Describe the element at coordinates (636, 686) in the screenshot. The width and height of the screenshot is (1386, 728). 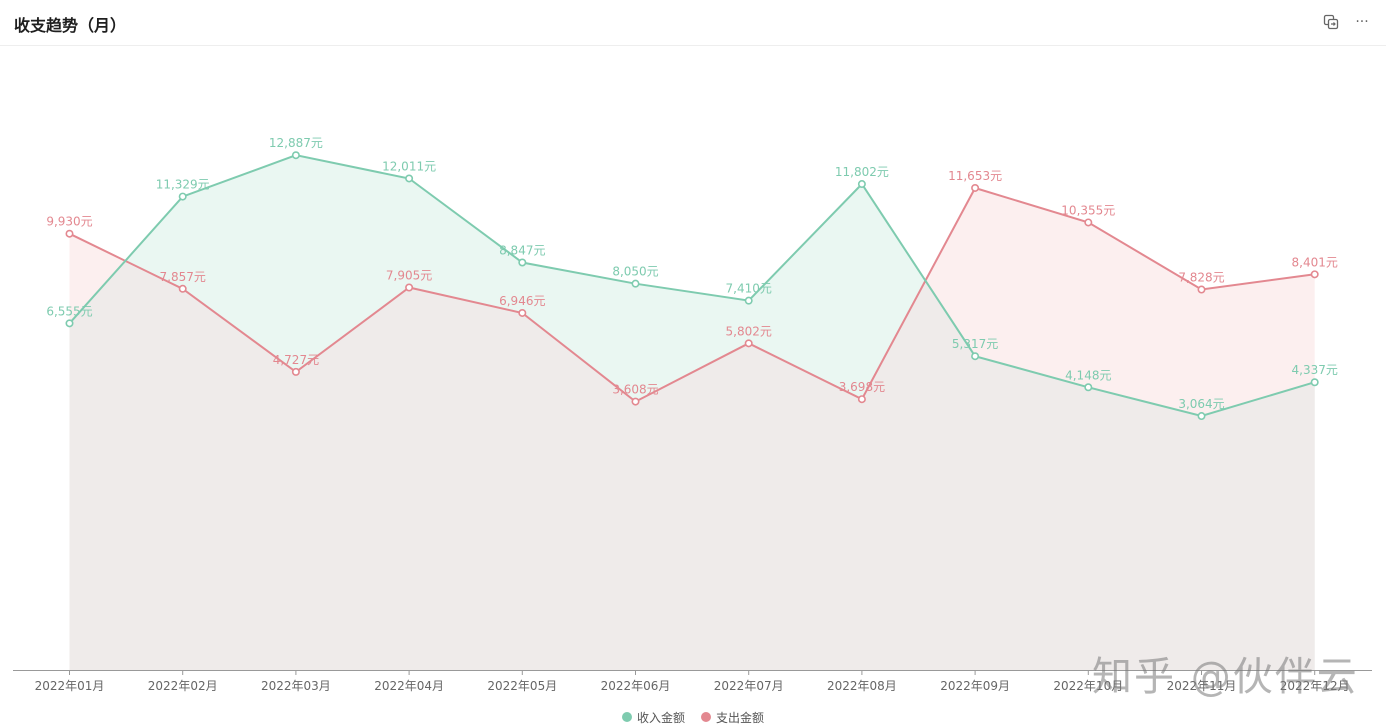
I see `x-tick-label: 2022年06月` at that location.